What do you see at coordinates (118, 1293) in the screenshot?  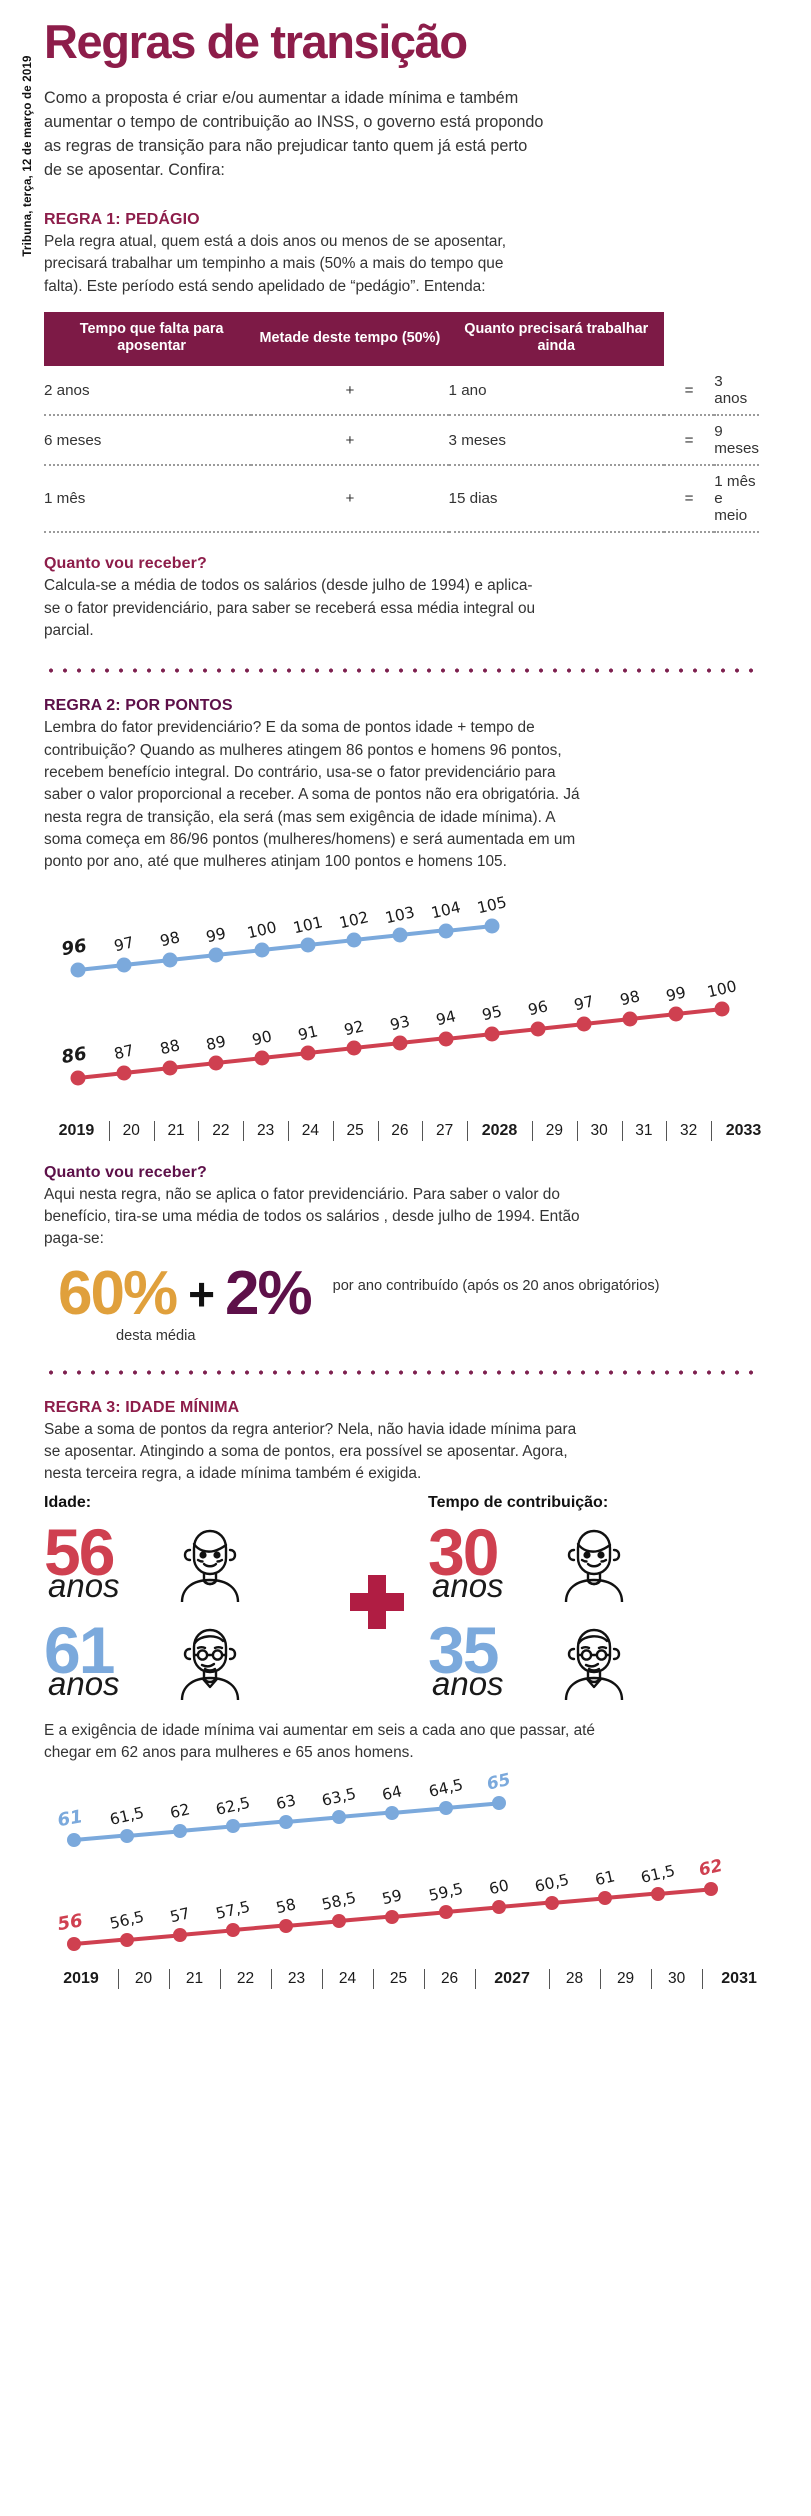 I see `percent-60-value: 60%` at bounding box center [118, 1293].